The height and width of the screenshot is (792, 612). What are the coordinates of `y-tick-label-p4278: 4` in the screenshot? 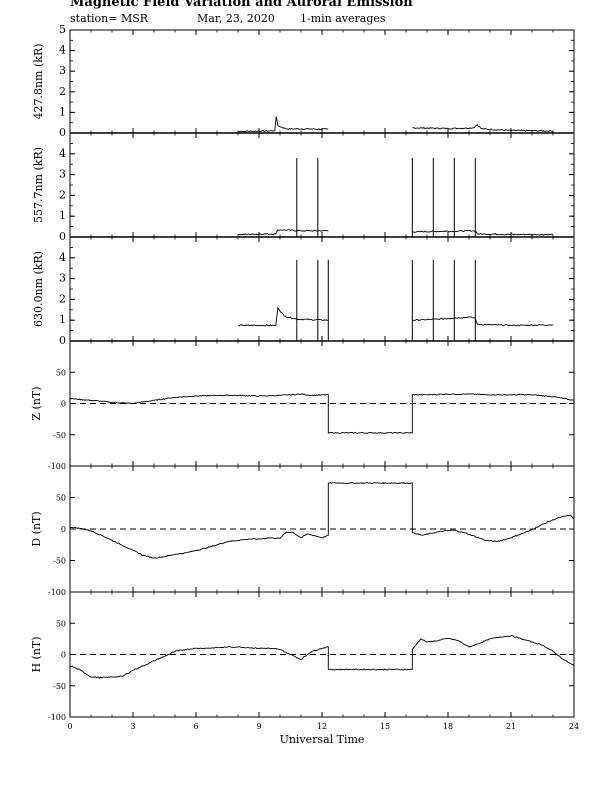 It's located at (62, 50).